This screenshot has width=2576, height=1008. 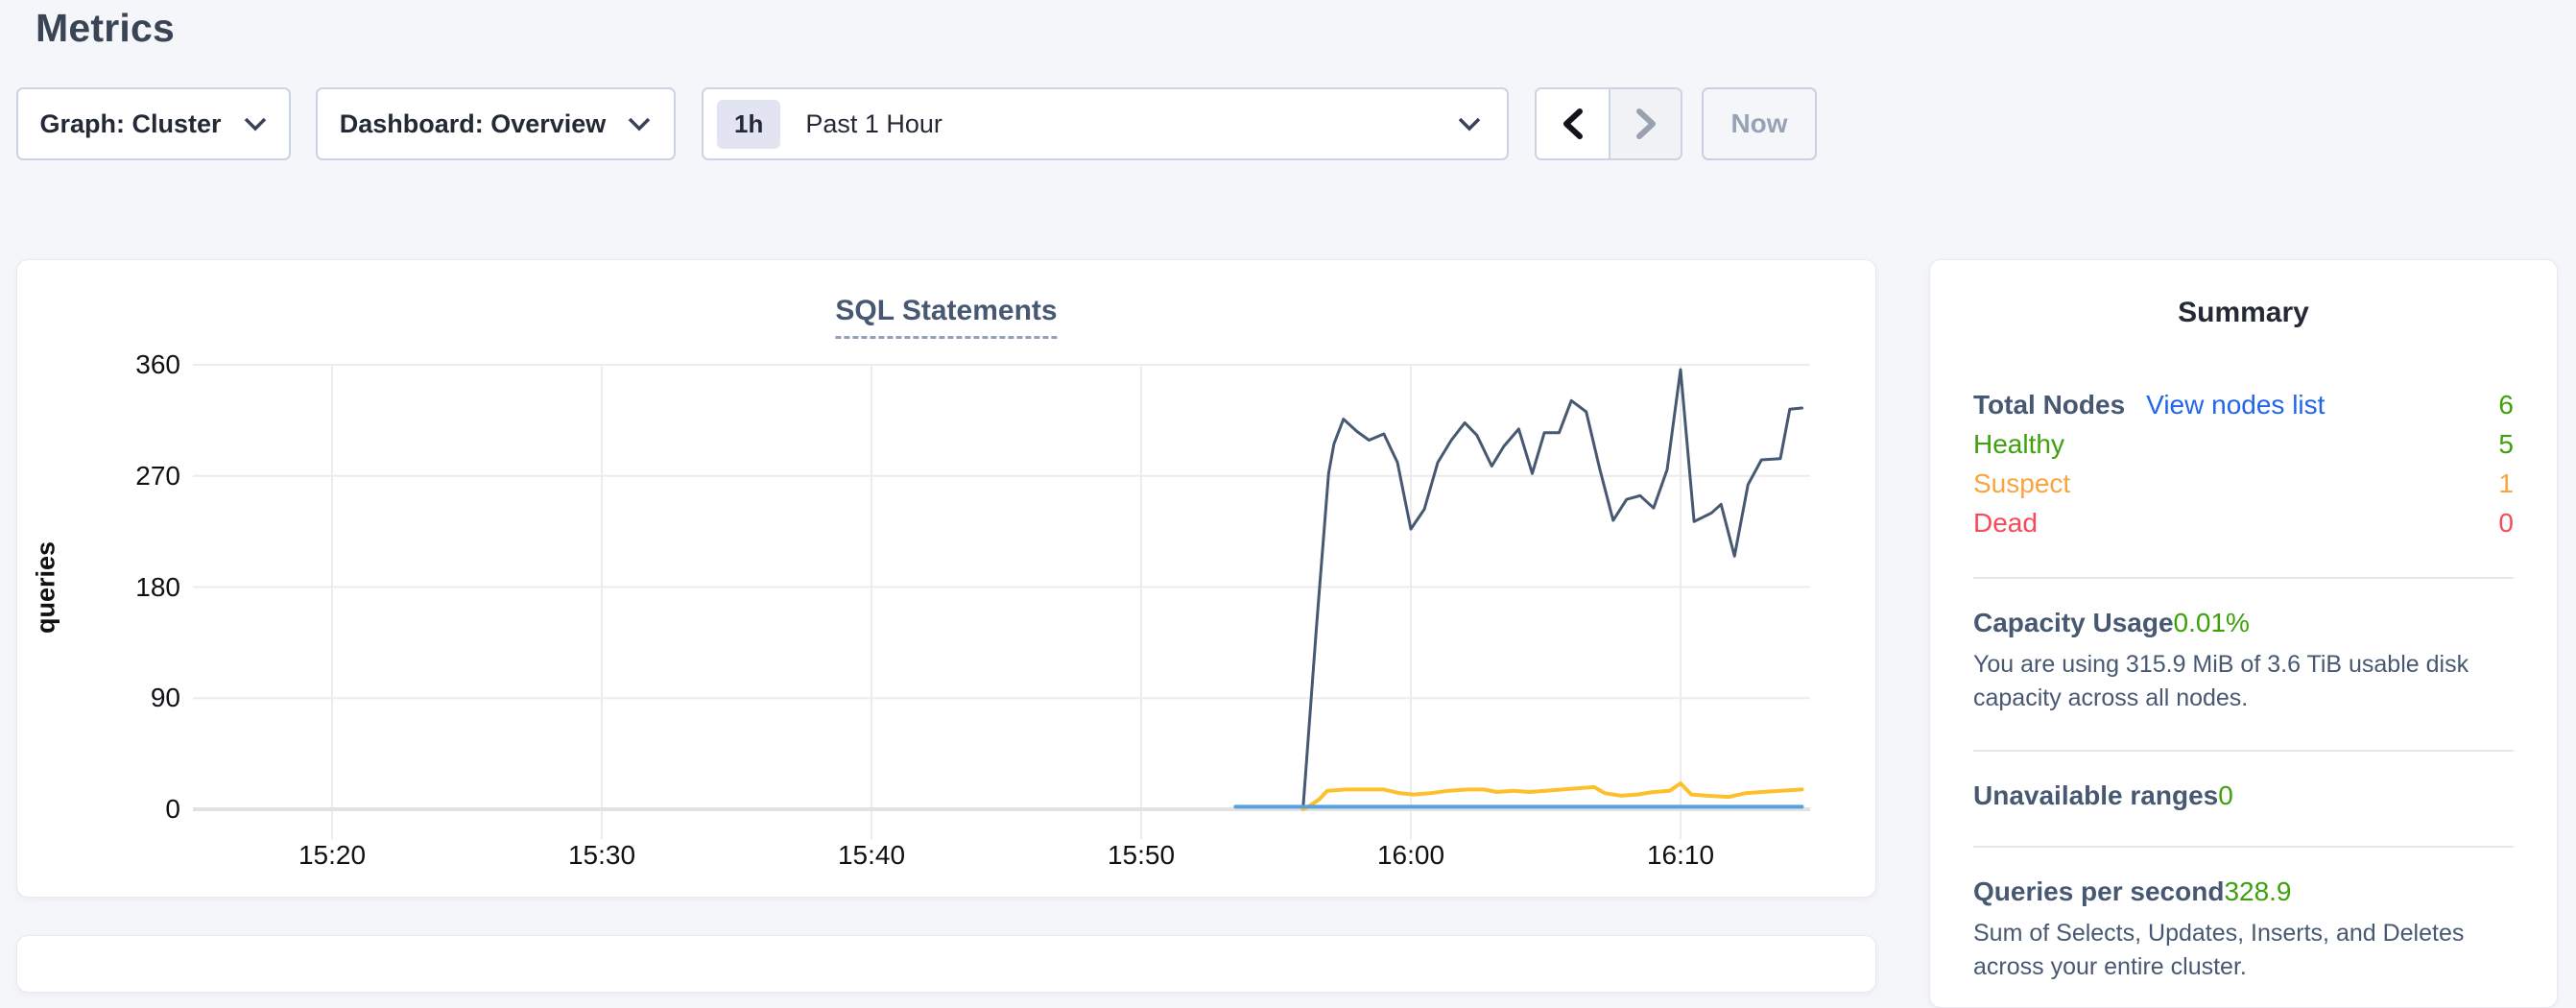 What do you see at coordinates (332, 855) in the screenshot?
I see `x-tick-label: 15:20` at bounding box center [332, 855].